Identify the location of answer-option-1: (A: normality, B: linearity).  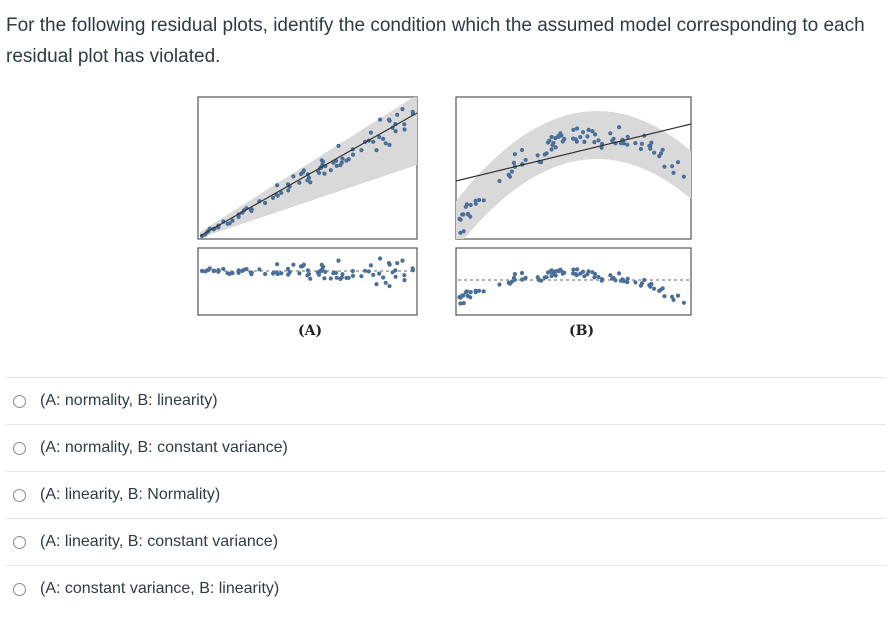
(446, 400).